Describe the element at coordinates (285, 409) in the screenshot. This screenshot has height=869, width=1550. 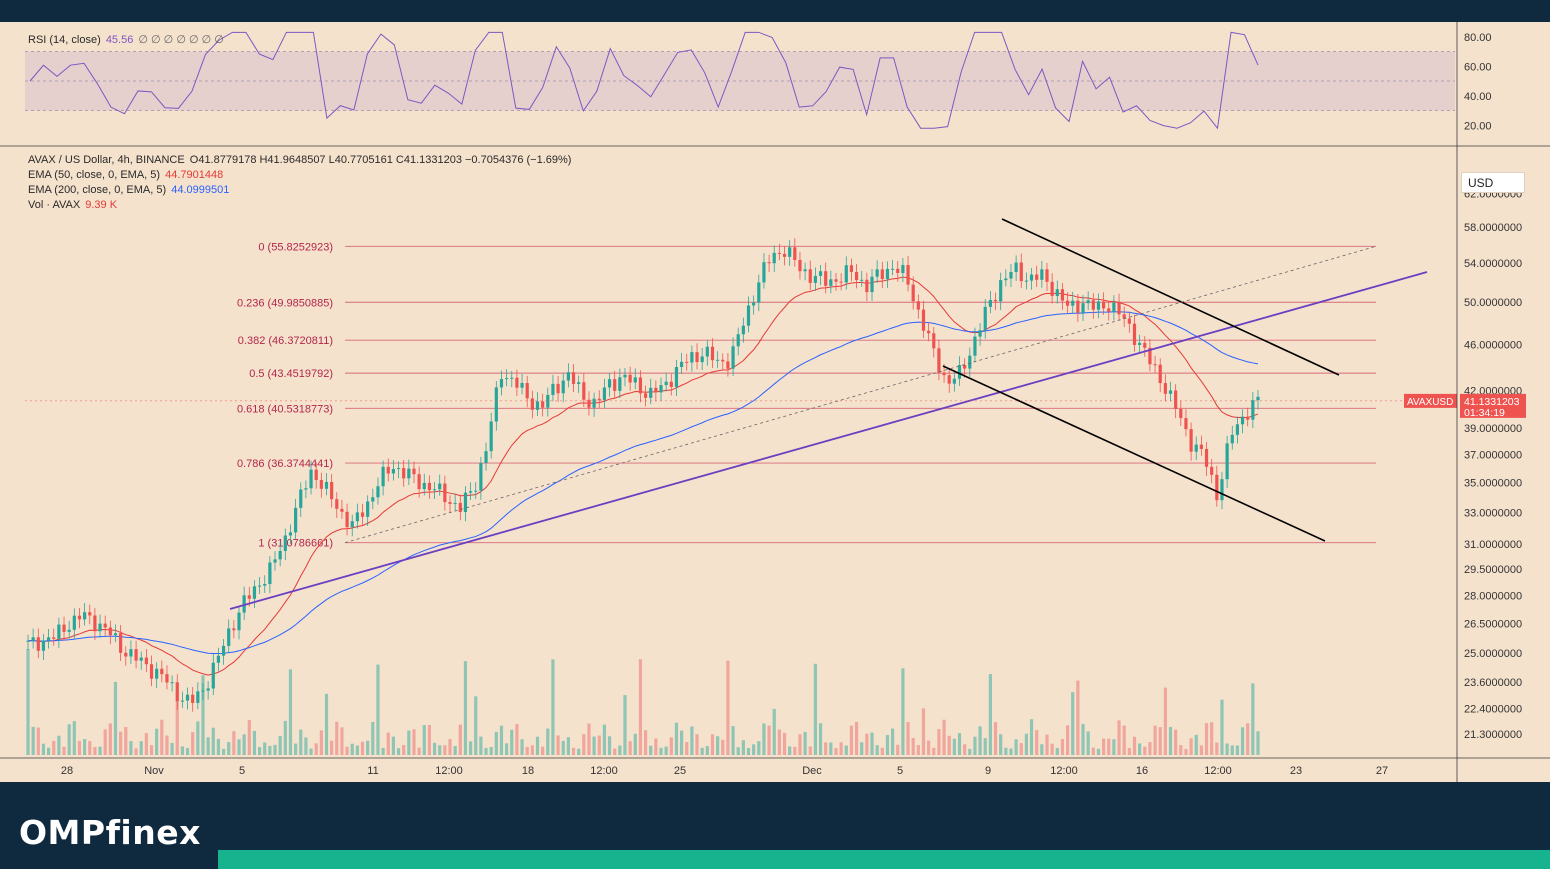
I see `fib-label: 0.618 (40.5318773)` at that location.